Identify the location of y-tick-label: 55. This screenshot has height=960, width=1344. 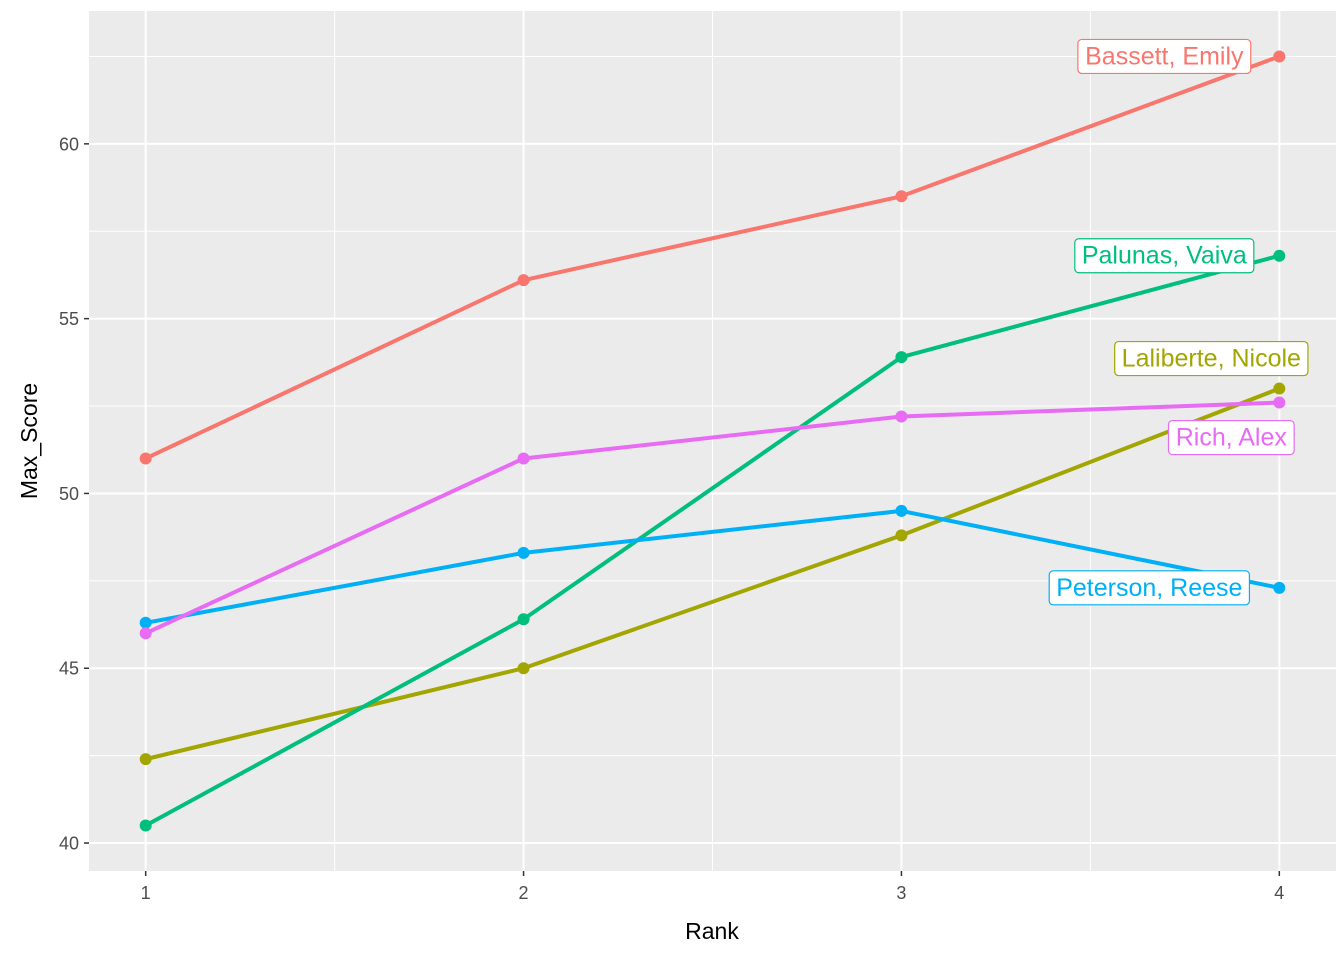
(69, 319).